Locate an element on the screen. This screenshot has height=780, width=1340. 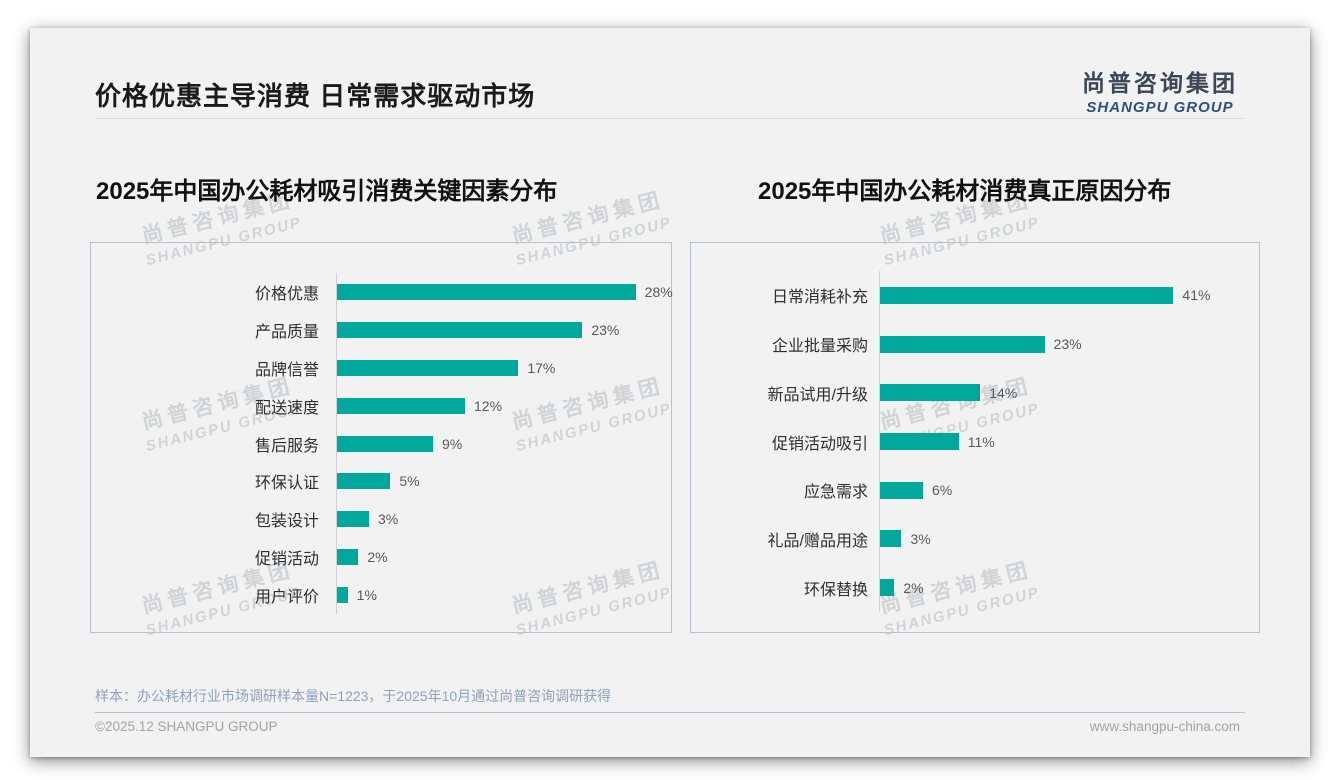
right-chart-title: 2025年中国办公耗材消费真正原因分布 is located at coordinates (965, 191).